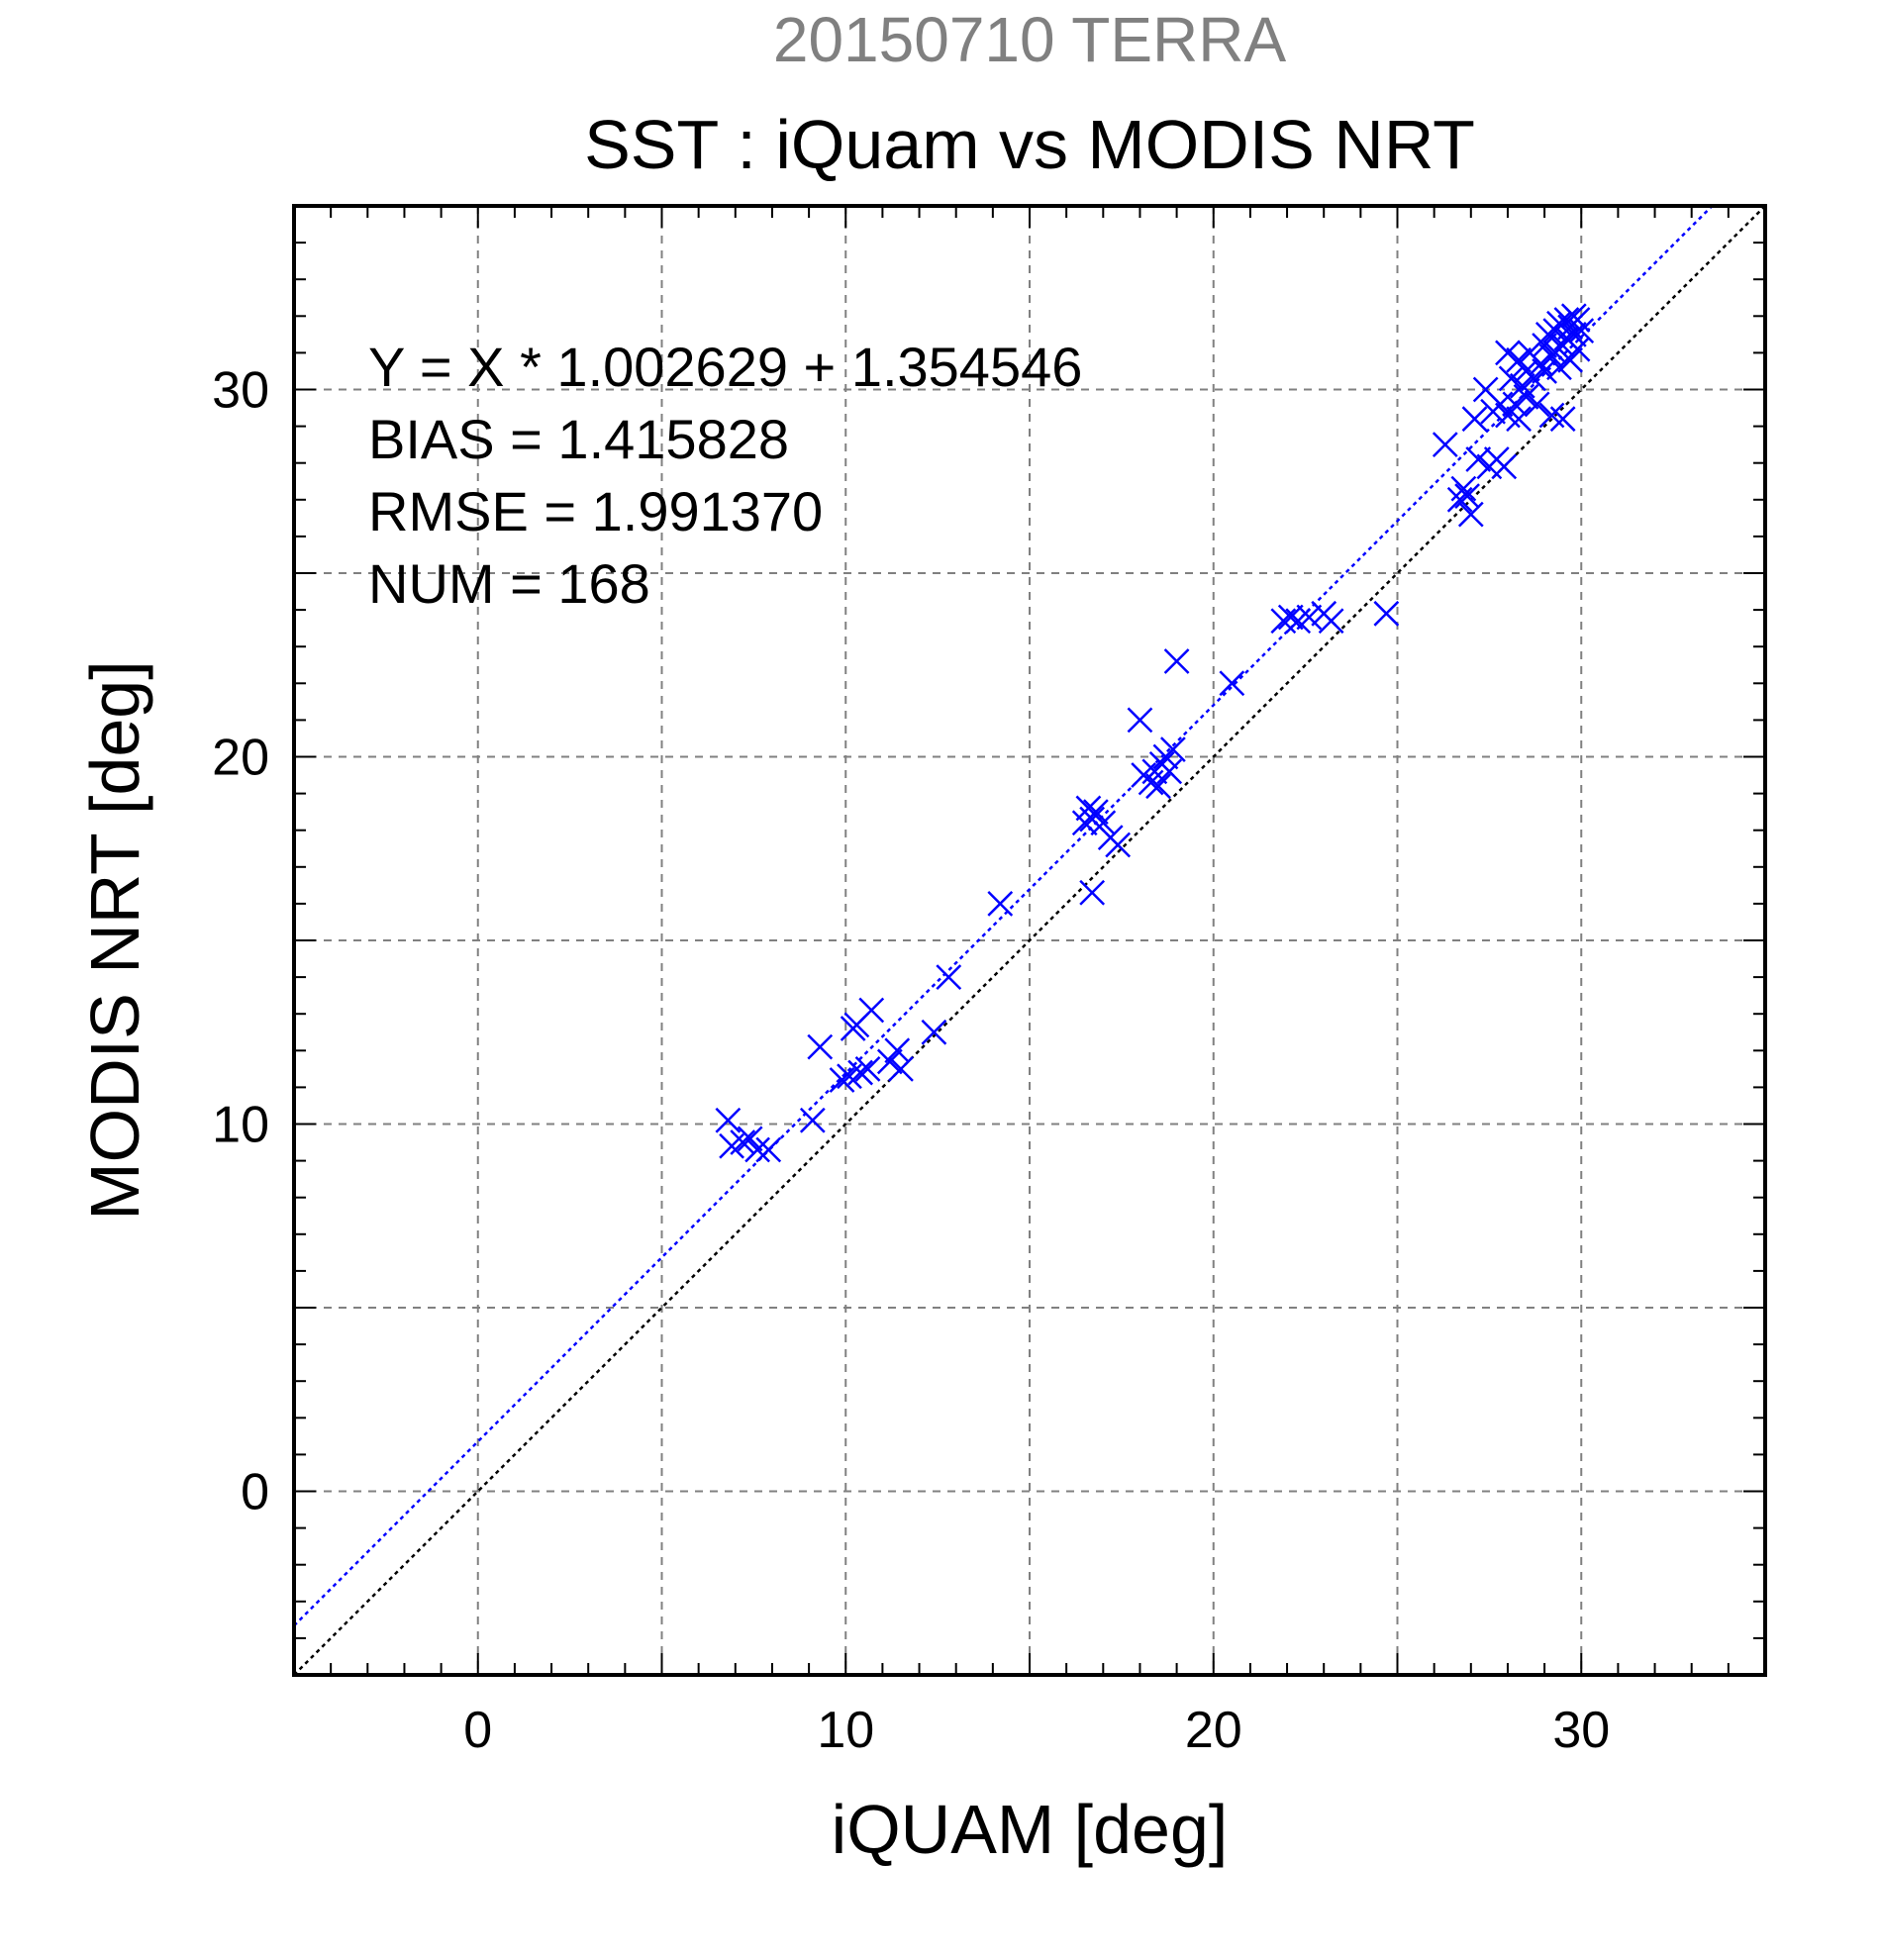 The image size is (1881, 1960). I want to click on stats-annotation-line: RMSE = 1.991370, so click(595, 511).